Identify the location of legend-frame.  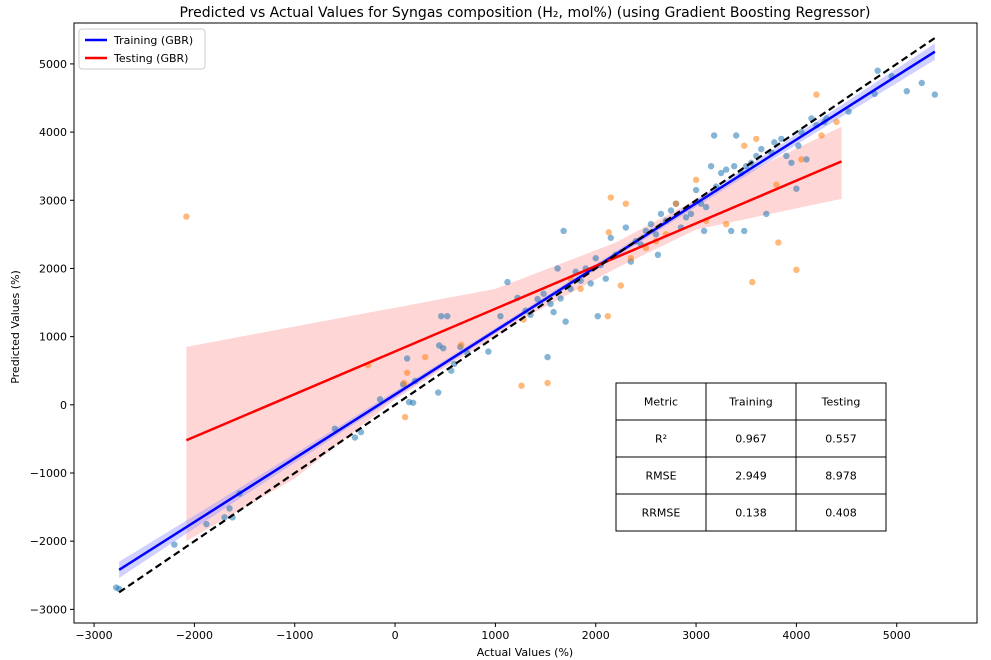
(142, 49).